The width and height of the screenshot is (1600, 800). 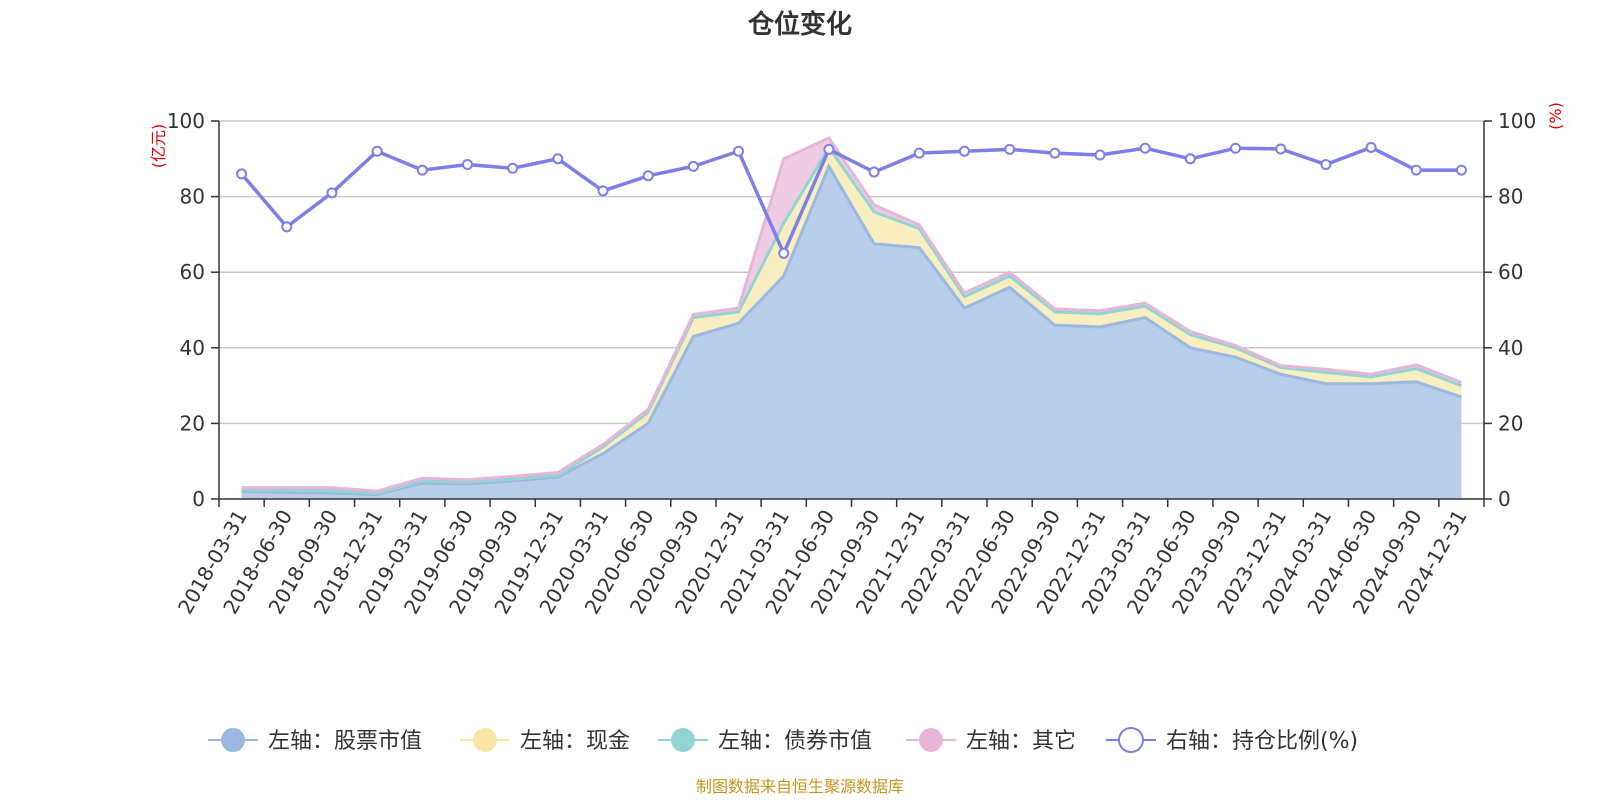 I want to click on legend-label: 左轴：债券市值, so click(x=795, y=741).